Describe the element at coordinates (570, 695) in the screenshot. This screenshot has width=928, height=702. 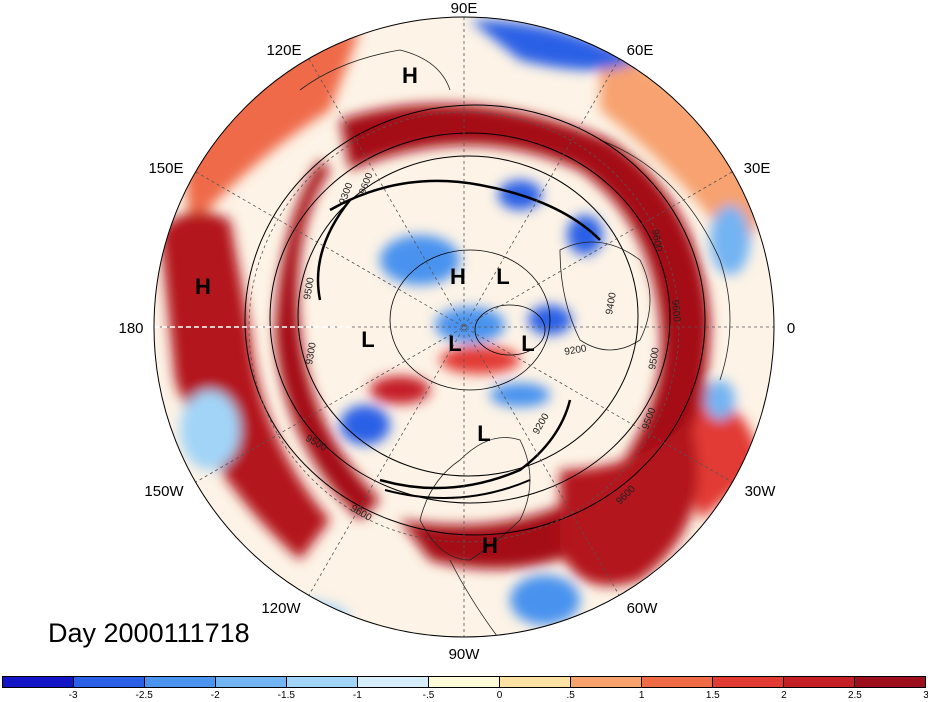
I see `colorbar-tick-label: .5` at that location.